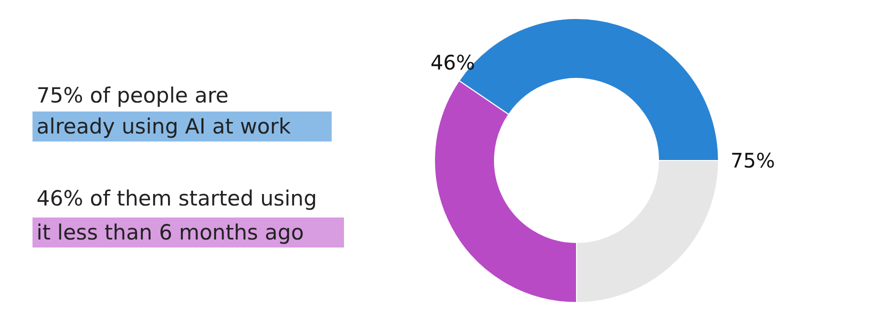 This screenshot has height=316, width=880. Describe the element at coordinates (452, 62) in the screenshot. I see `text: 46%` at that location.